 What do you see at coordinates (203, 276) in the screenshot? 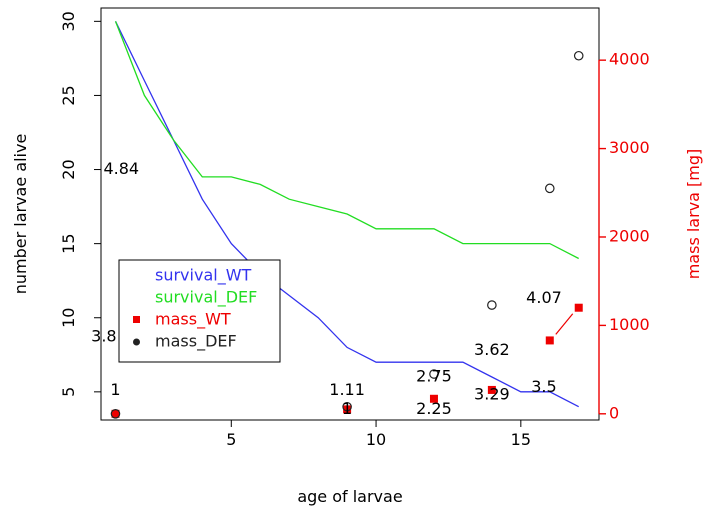
I see `legend-label-survival_WT: survival_WT` at bounding box center [203, 276].